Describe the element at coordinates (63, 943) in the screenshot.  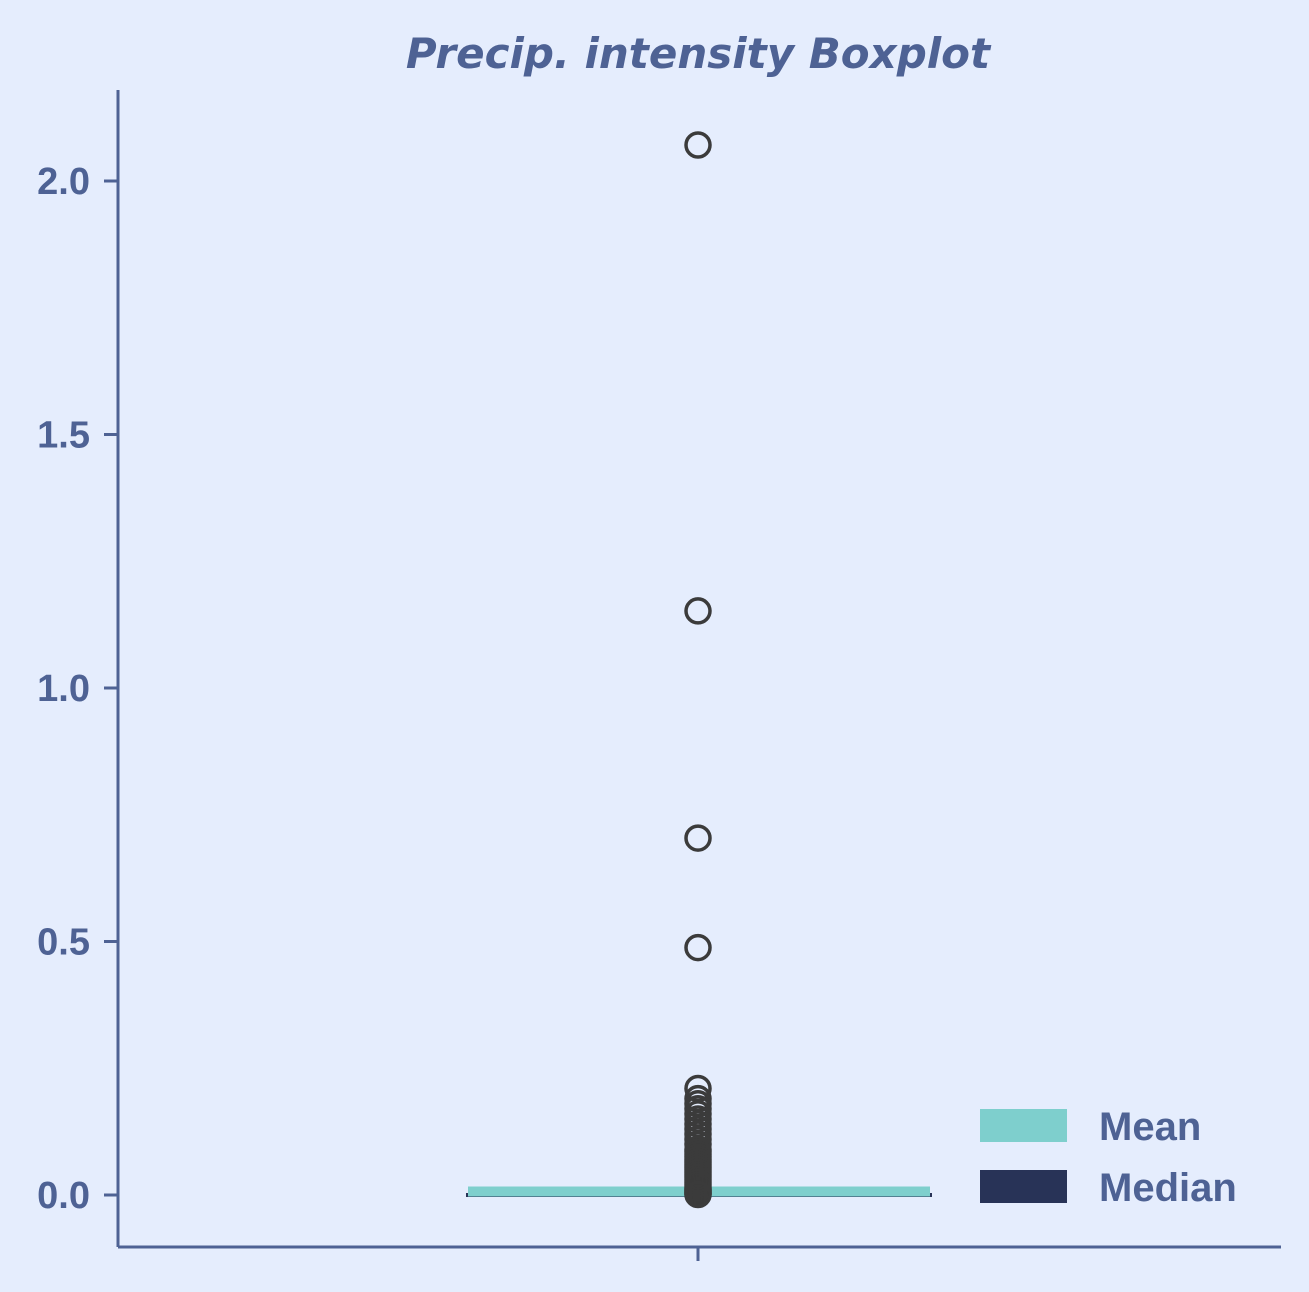
I see `y-tick-label: 0.5` at that location.